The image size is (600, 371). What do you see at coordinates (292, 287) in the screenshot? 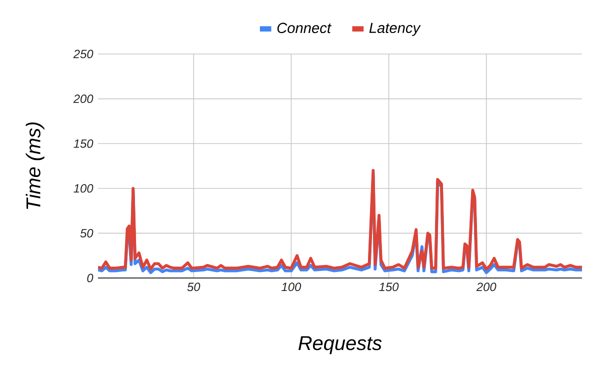
I see `x-tick-label: 100` at bounding box center [292, 287].